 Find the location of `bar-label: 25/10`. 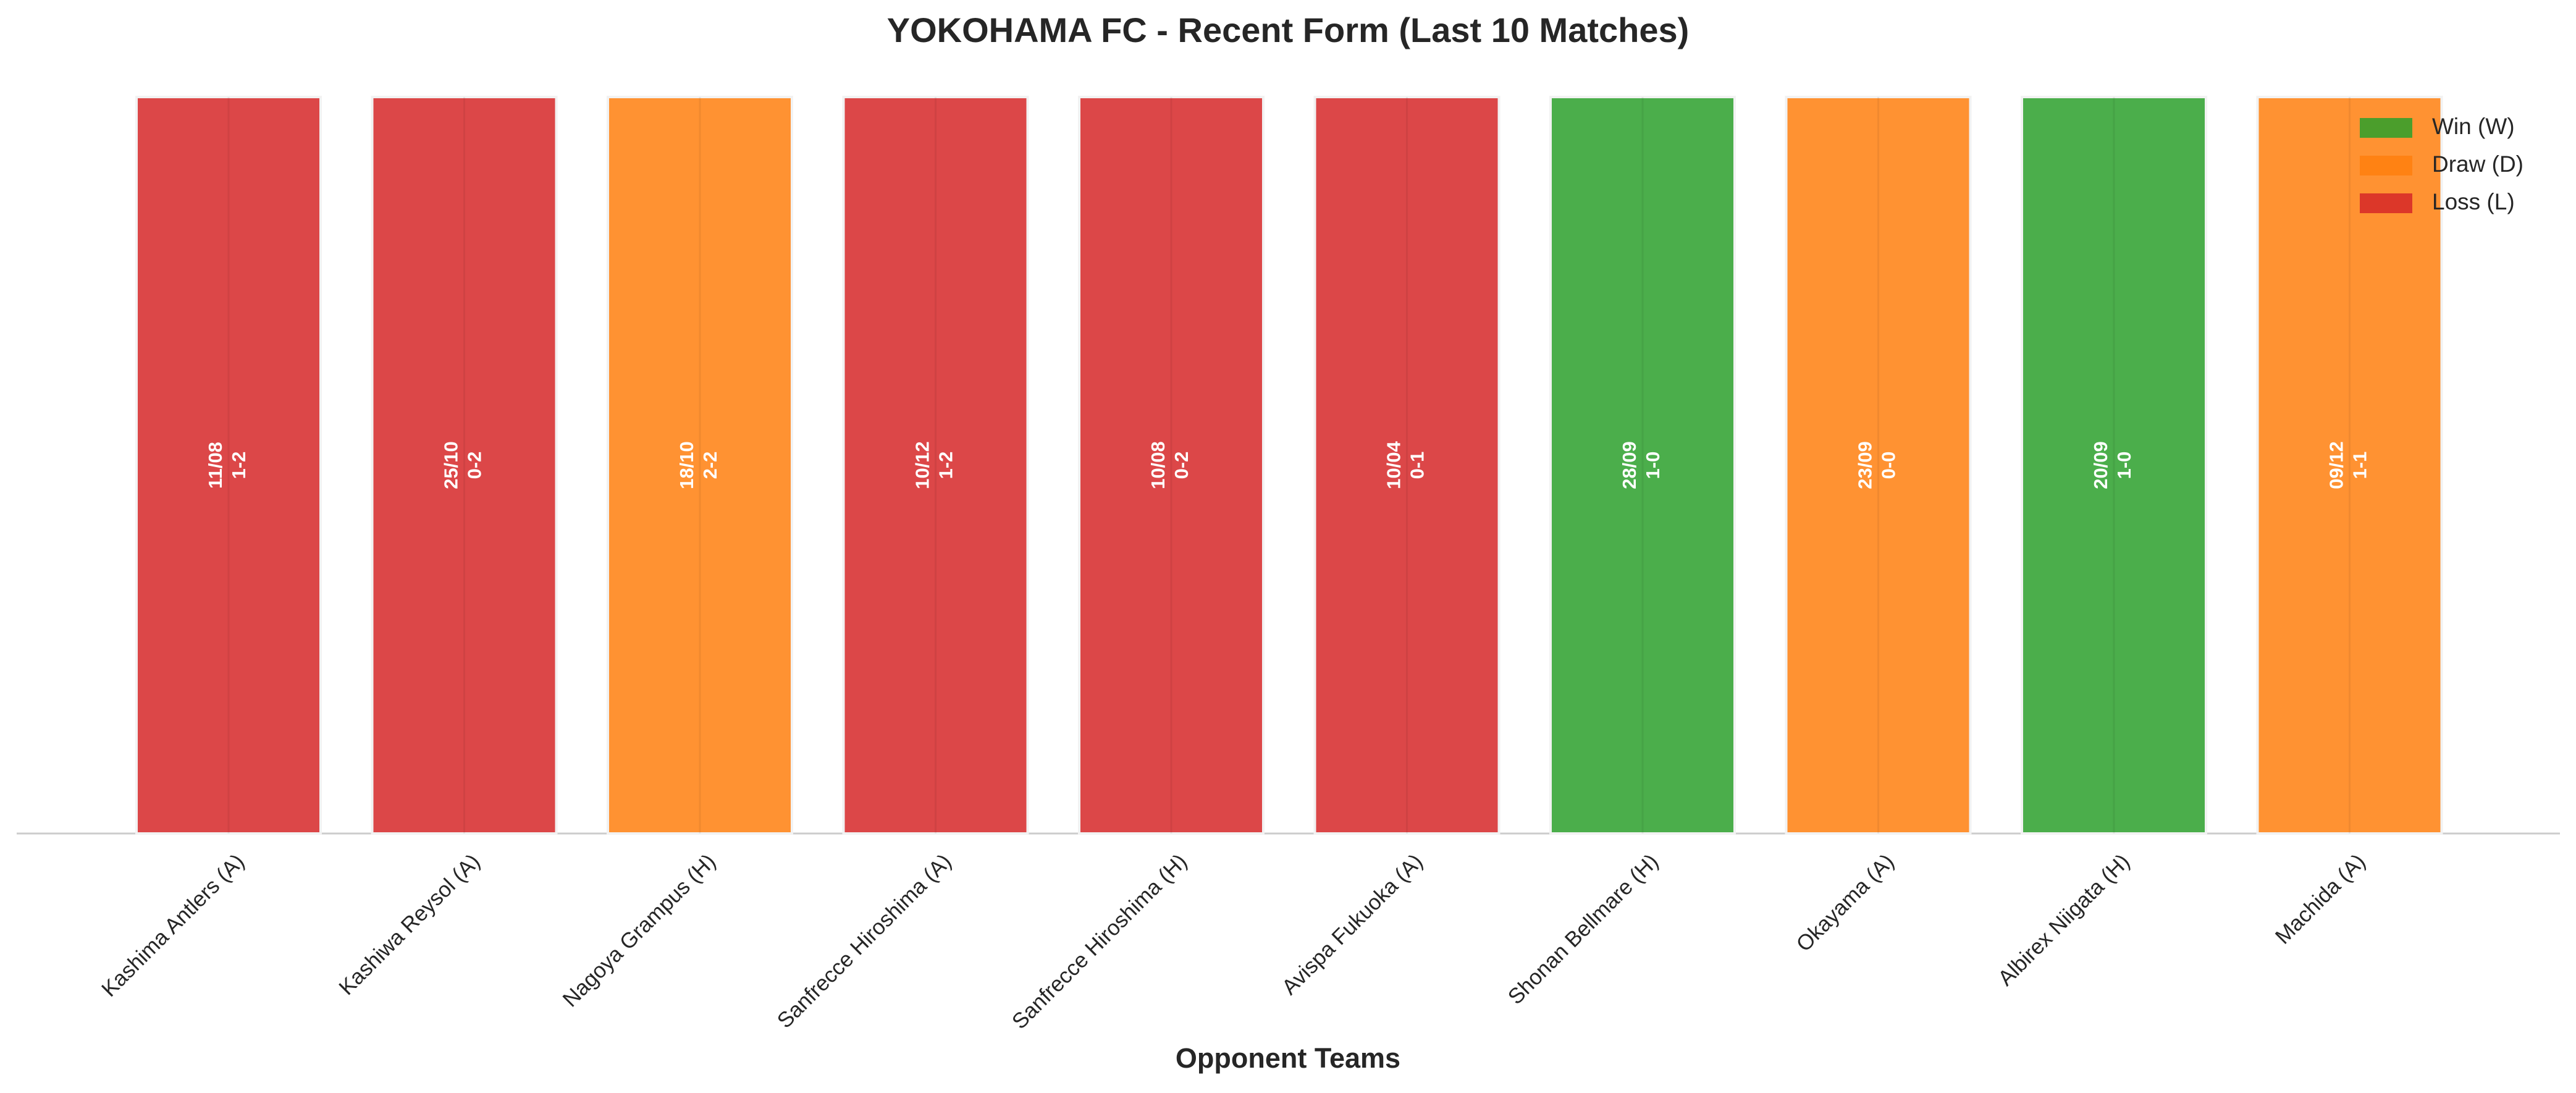

bar-label: 25/10 is located at coordinates (451, 465).